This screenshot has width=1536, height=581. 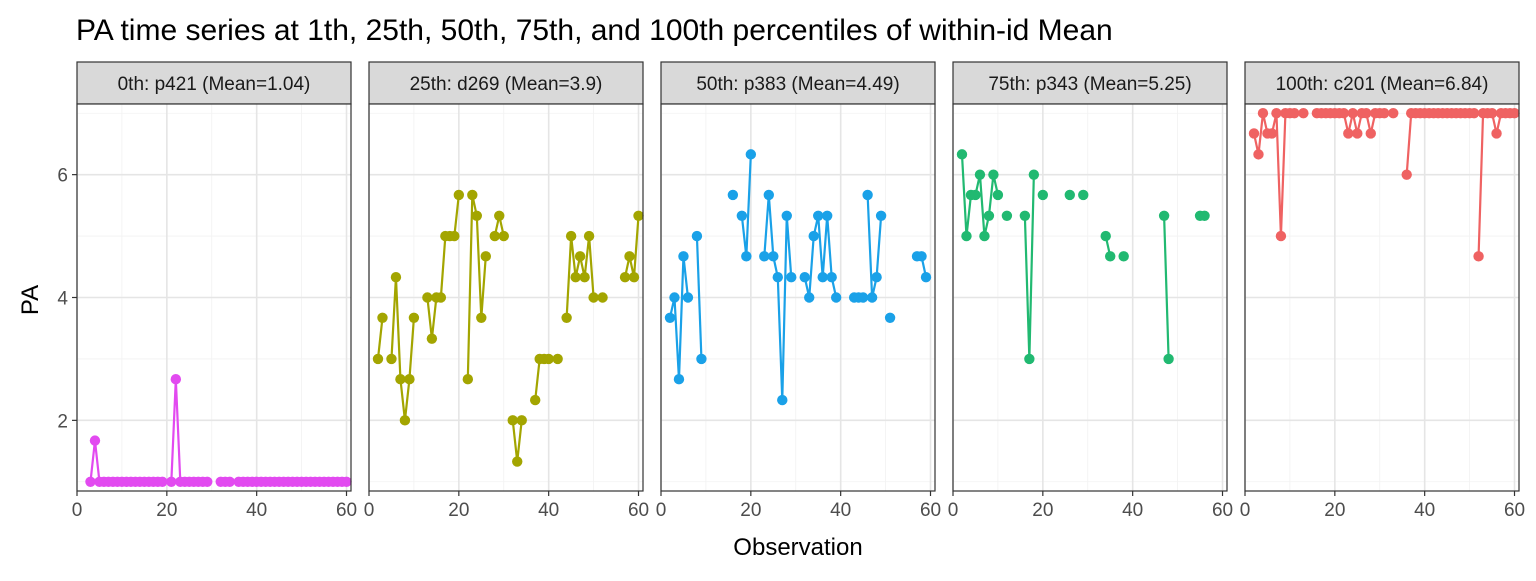 I want to click on panel-4: 75th: p343 (Mean=5.25) 0 20 40 60, so click(x=1090, y=291).